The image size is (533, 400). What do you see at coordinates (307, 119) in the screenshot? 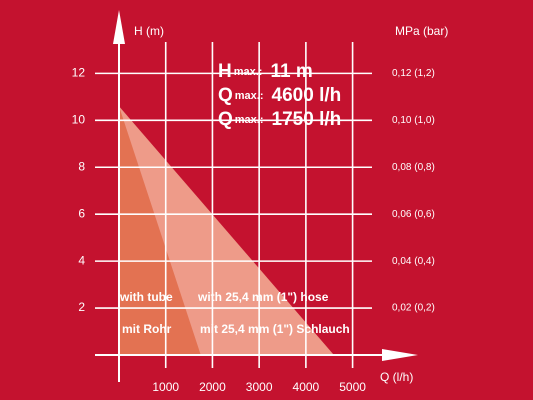
I see `spec-value: 1750 l/h` at bounding box center [307, 119].